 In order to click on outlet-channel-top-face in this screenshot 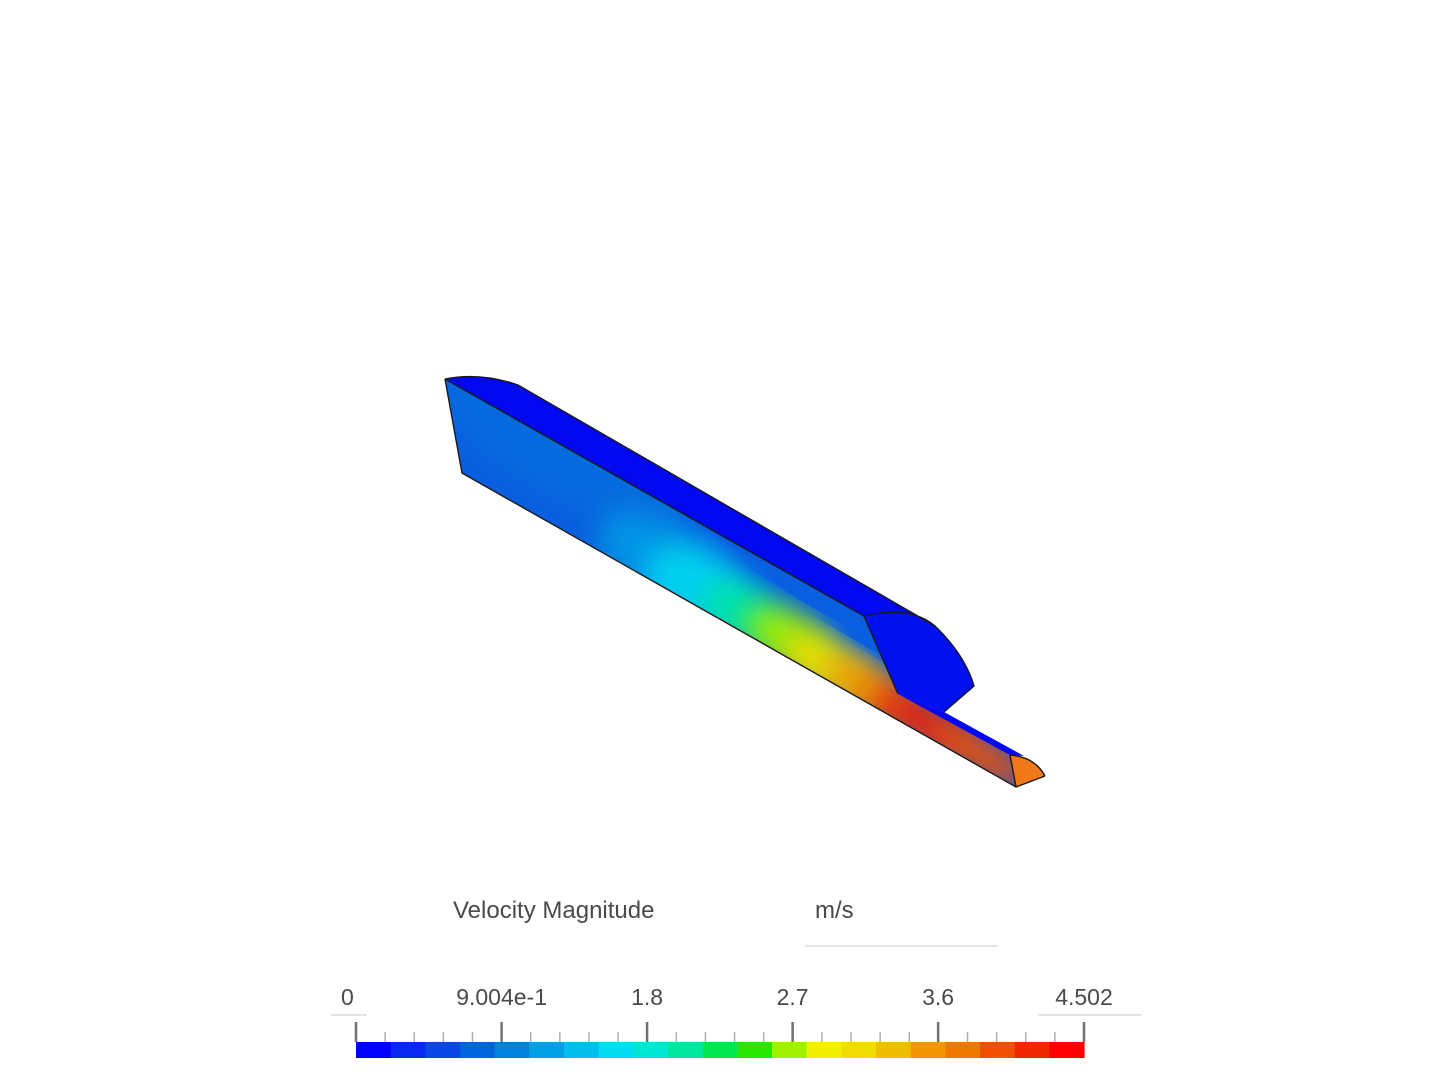, I will do `click(961, 725)`.